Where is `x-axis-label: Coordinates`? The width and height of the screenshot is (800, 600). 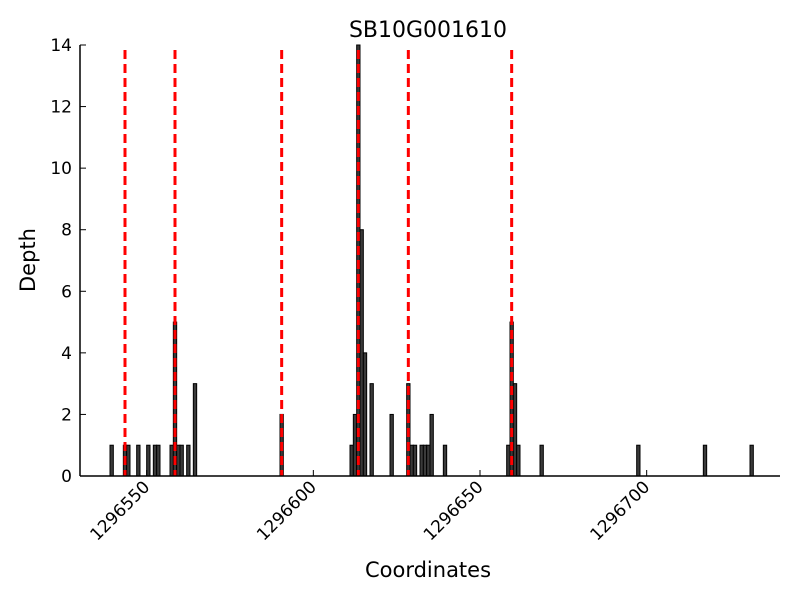 x-axis-label: Coordinates is located at coordinates (428, 570).